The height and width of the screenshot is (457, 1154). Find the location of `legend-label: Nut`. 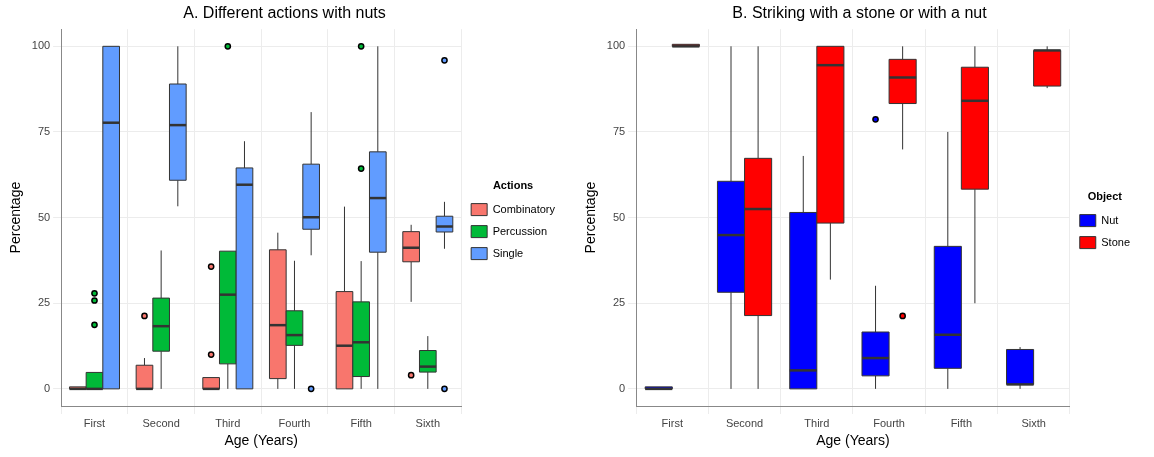

legend-label: Nut is located at coordinates (1110, 219).